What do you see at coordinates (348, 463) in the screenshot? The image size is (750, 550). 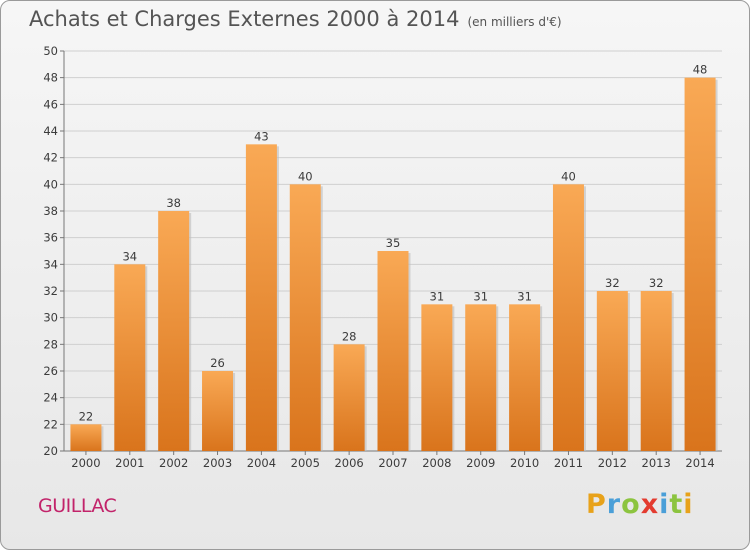 I see `x-tick-label: 2006` at bounding box center [348, 463].